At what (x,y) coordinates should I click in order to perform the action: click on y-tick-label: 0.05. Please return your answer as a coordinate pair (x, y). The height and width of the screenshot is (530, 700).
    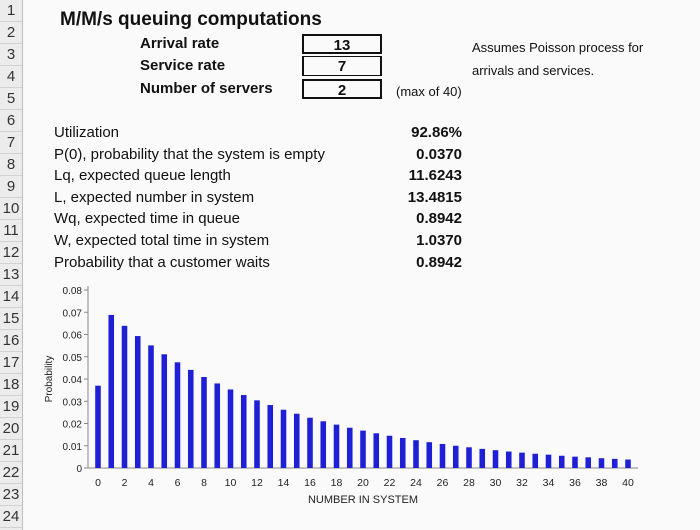
    Looking at the image, I should click on (73, 358).